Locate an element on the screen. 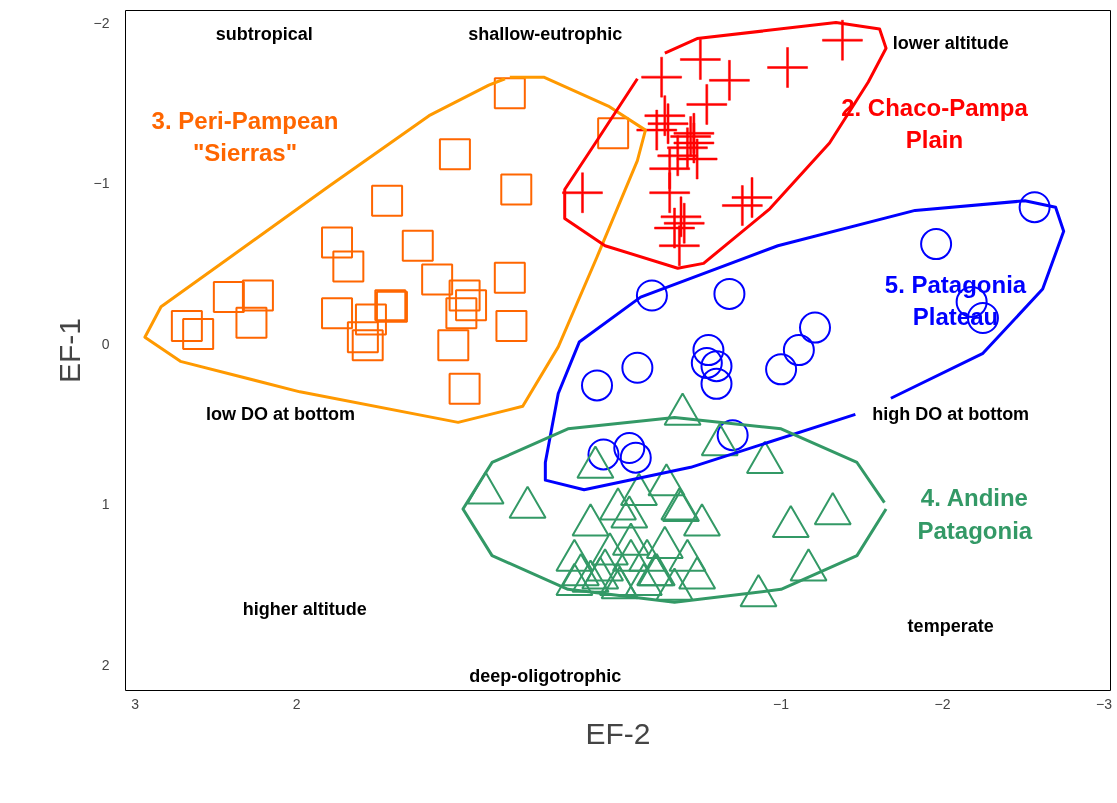 The width and height of the screenshot is (1117, 803). x-tick-label: −1 is located at coordinates (781, 703).